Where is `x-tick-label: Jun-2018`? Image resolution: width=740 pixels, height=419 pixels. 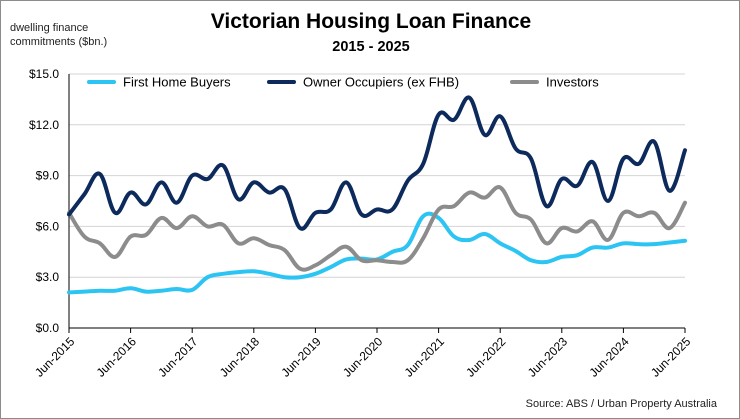
x-tick-label: Jun-2018 is located at coordinates (240, 357).